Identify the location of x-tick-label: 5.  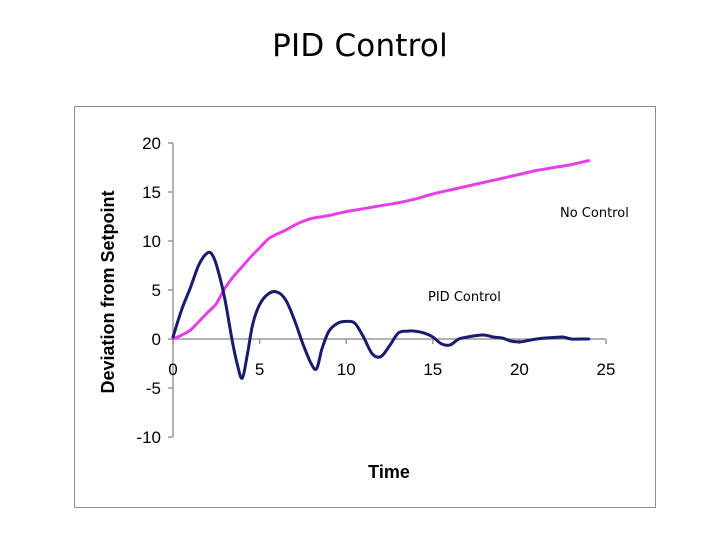
(259, 369).